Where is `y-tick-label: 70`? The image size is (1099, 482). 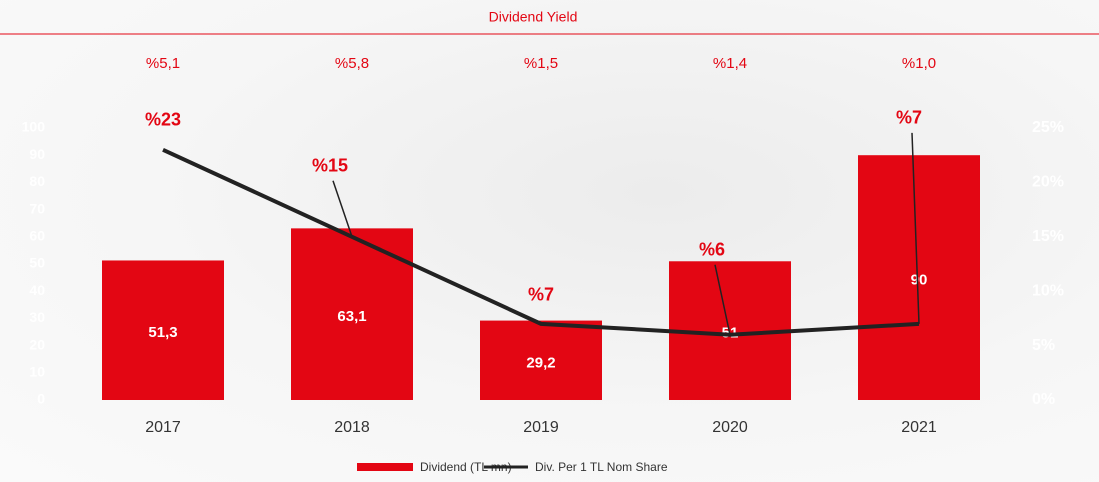 y-tick-label: 70 is located at coordinates (37, 208).